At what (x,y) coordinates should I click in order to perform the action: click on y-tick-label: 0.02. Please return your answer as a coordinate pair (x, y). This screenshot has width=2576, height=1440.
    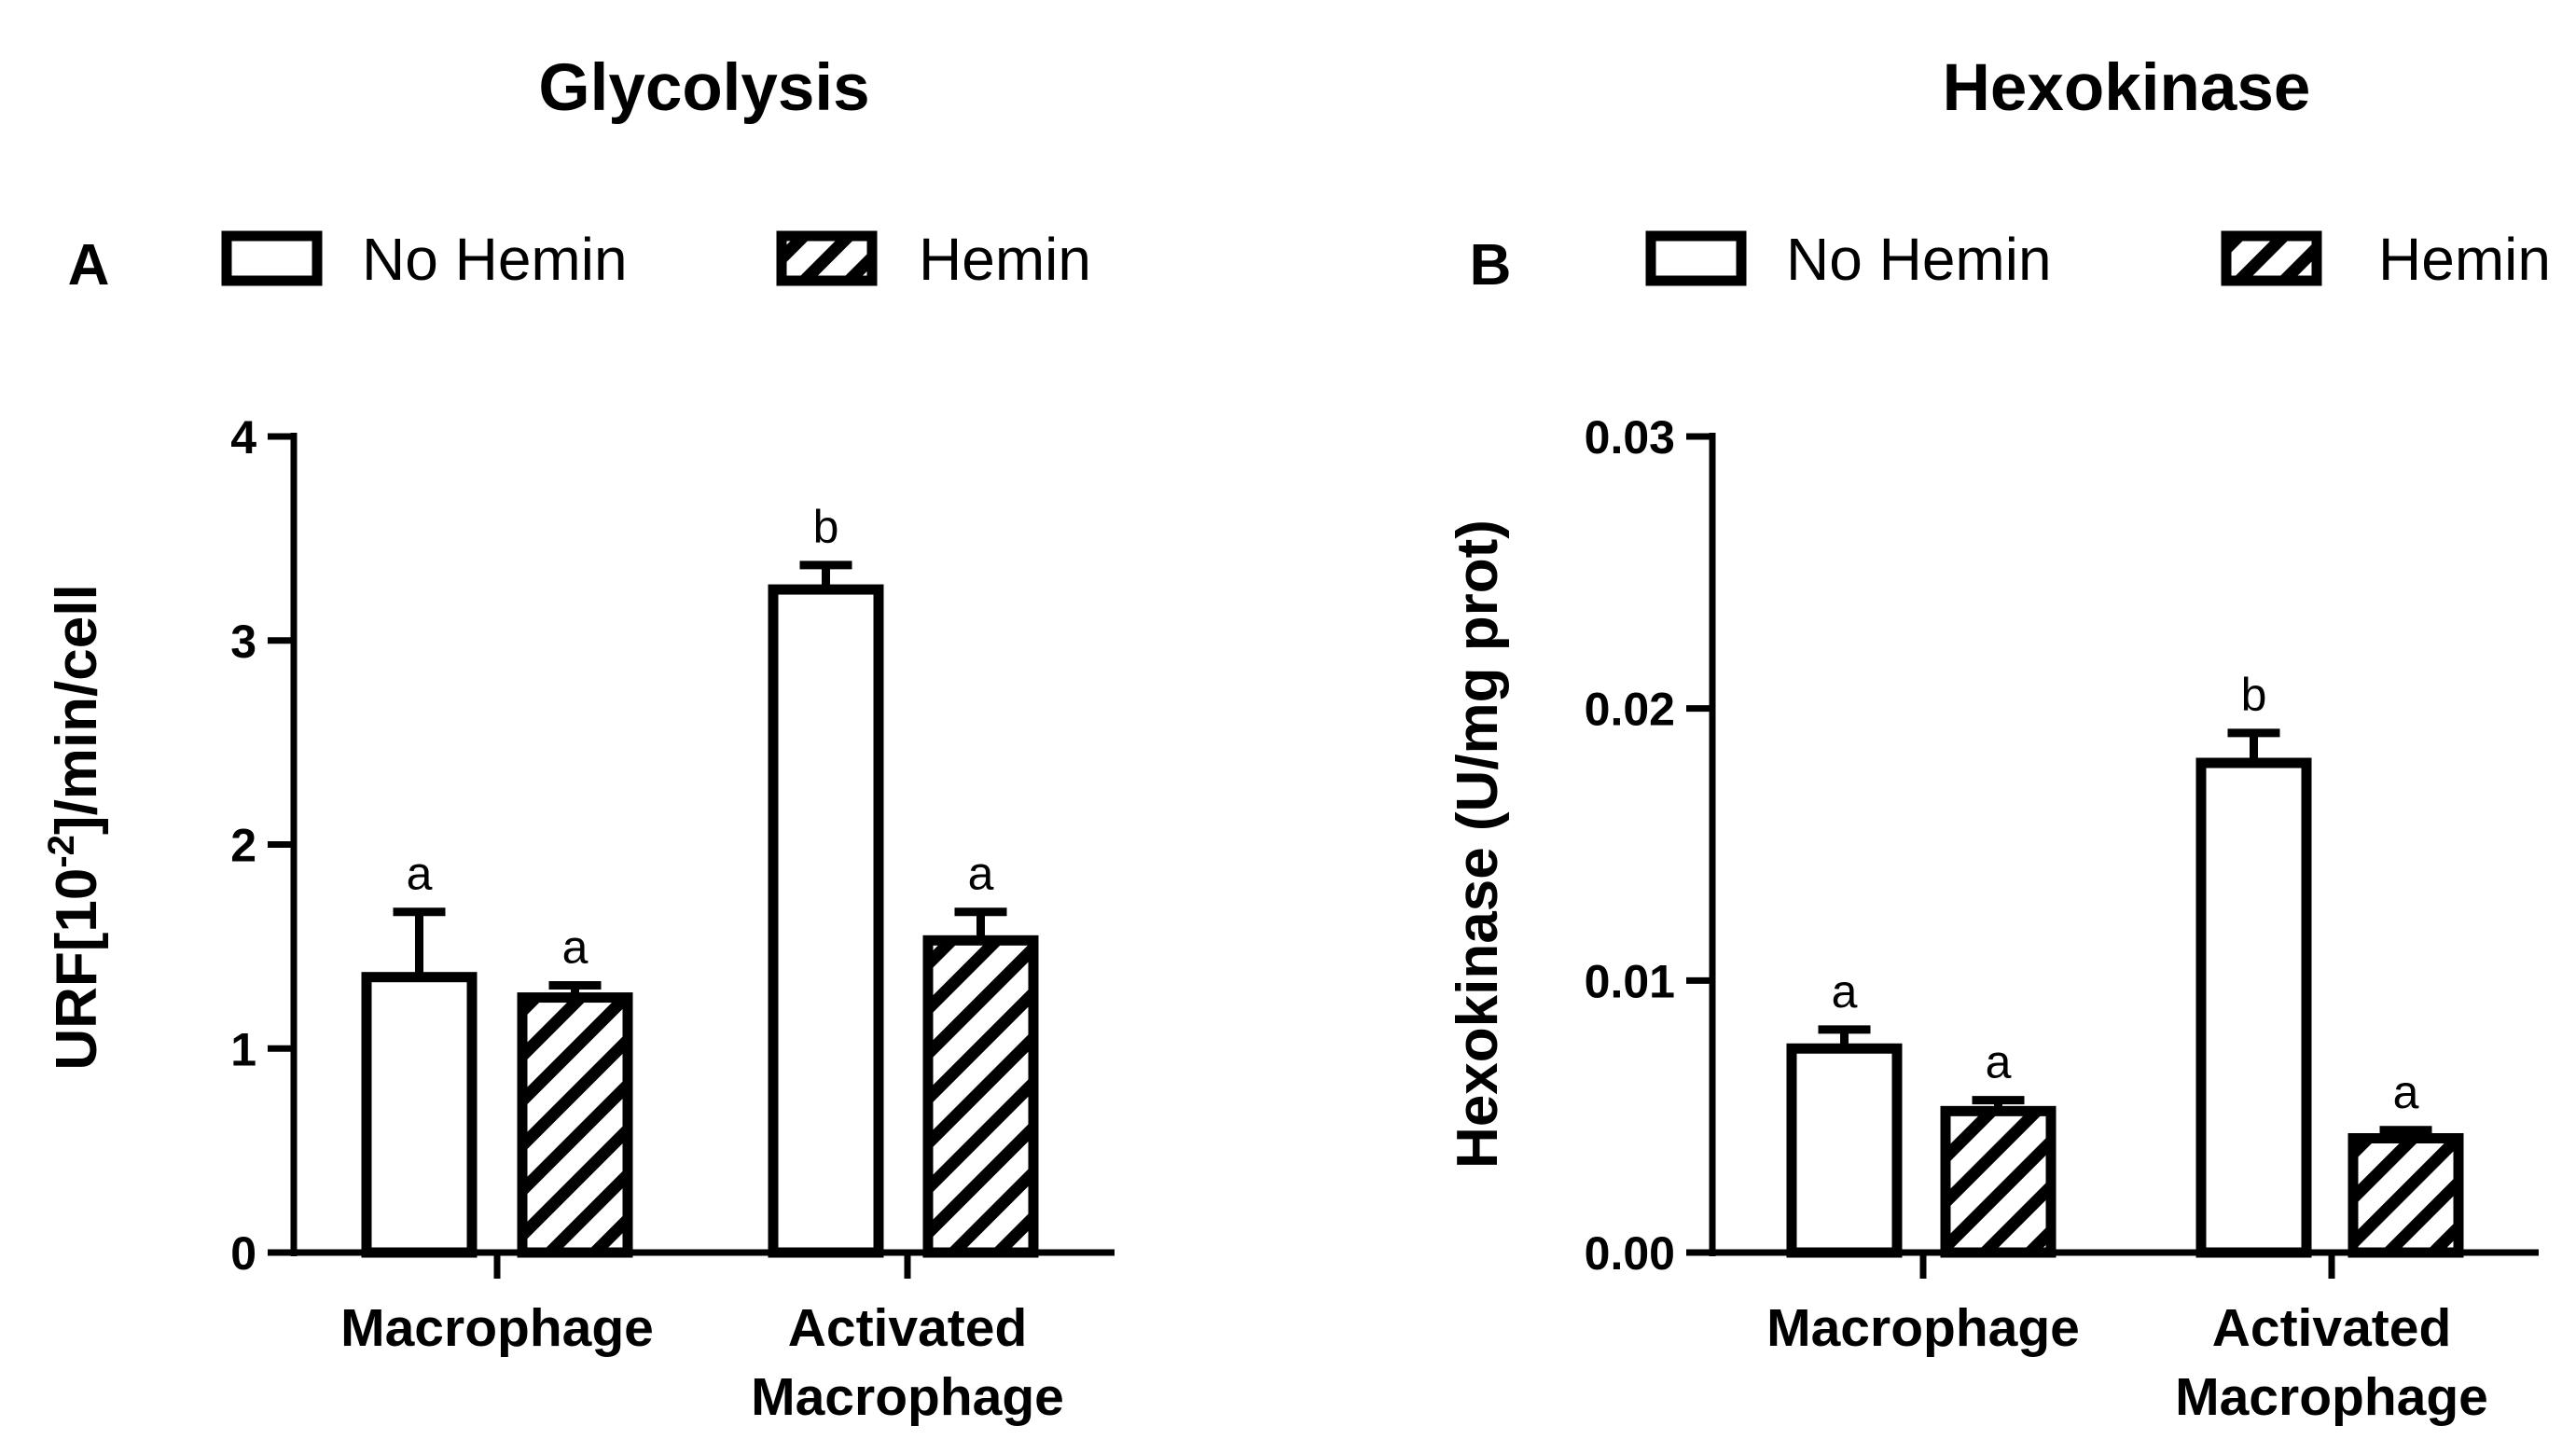
    Looking at the image, I should click on (1630, 710).